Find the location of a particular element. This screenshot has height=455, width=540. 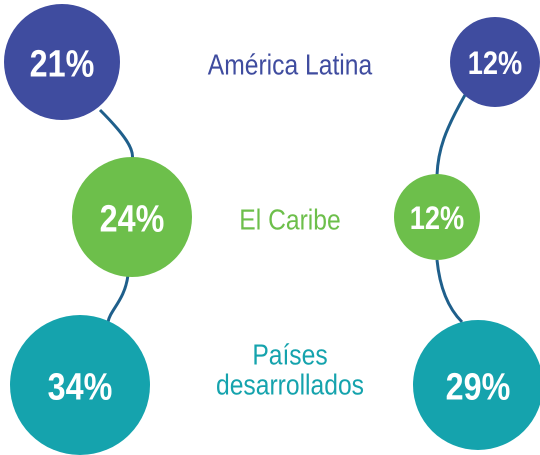

percent: 34% is located at coordinates (80, 387).